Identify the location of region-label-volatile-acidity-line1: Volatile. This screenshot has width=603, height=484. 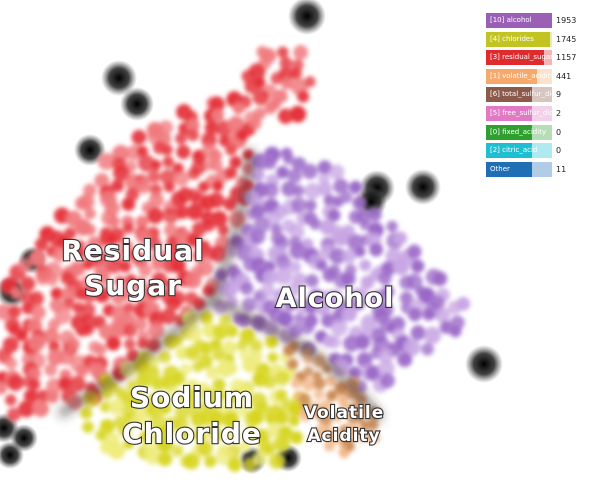
(344, 413).